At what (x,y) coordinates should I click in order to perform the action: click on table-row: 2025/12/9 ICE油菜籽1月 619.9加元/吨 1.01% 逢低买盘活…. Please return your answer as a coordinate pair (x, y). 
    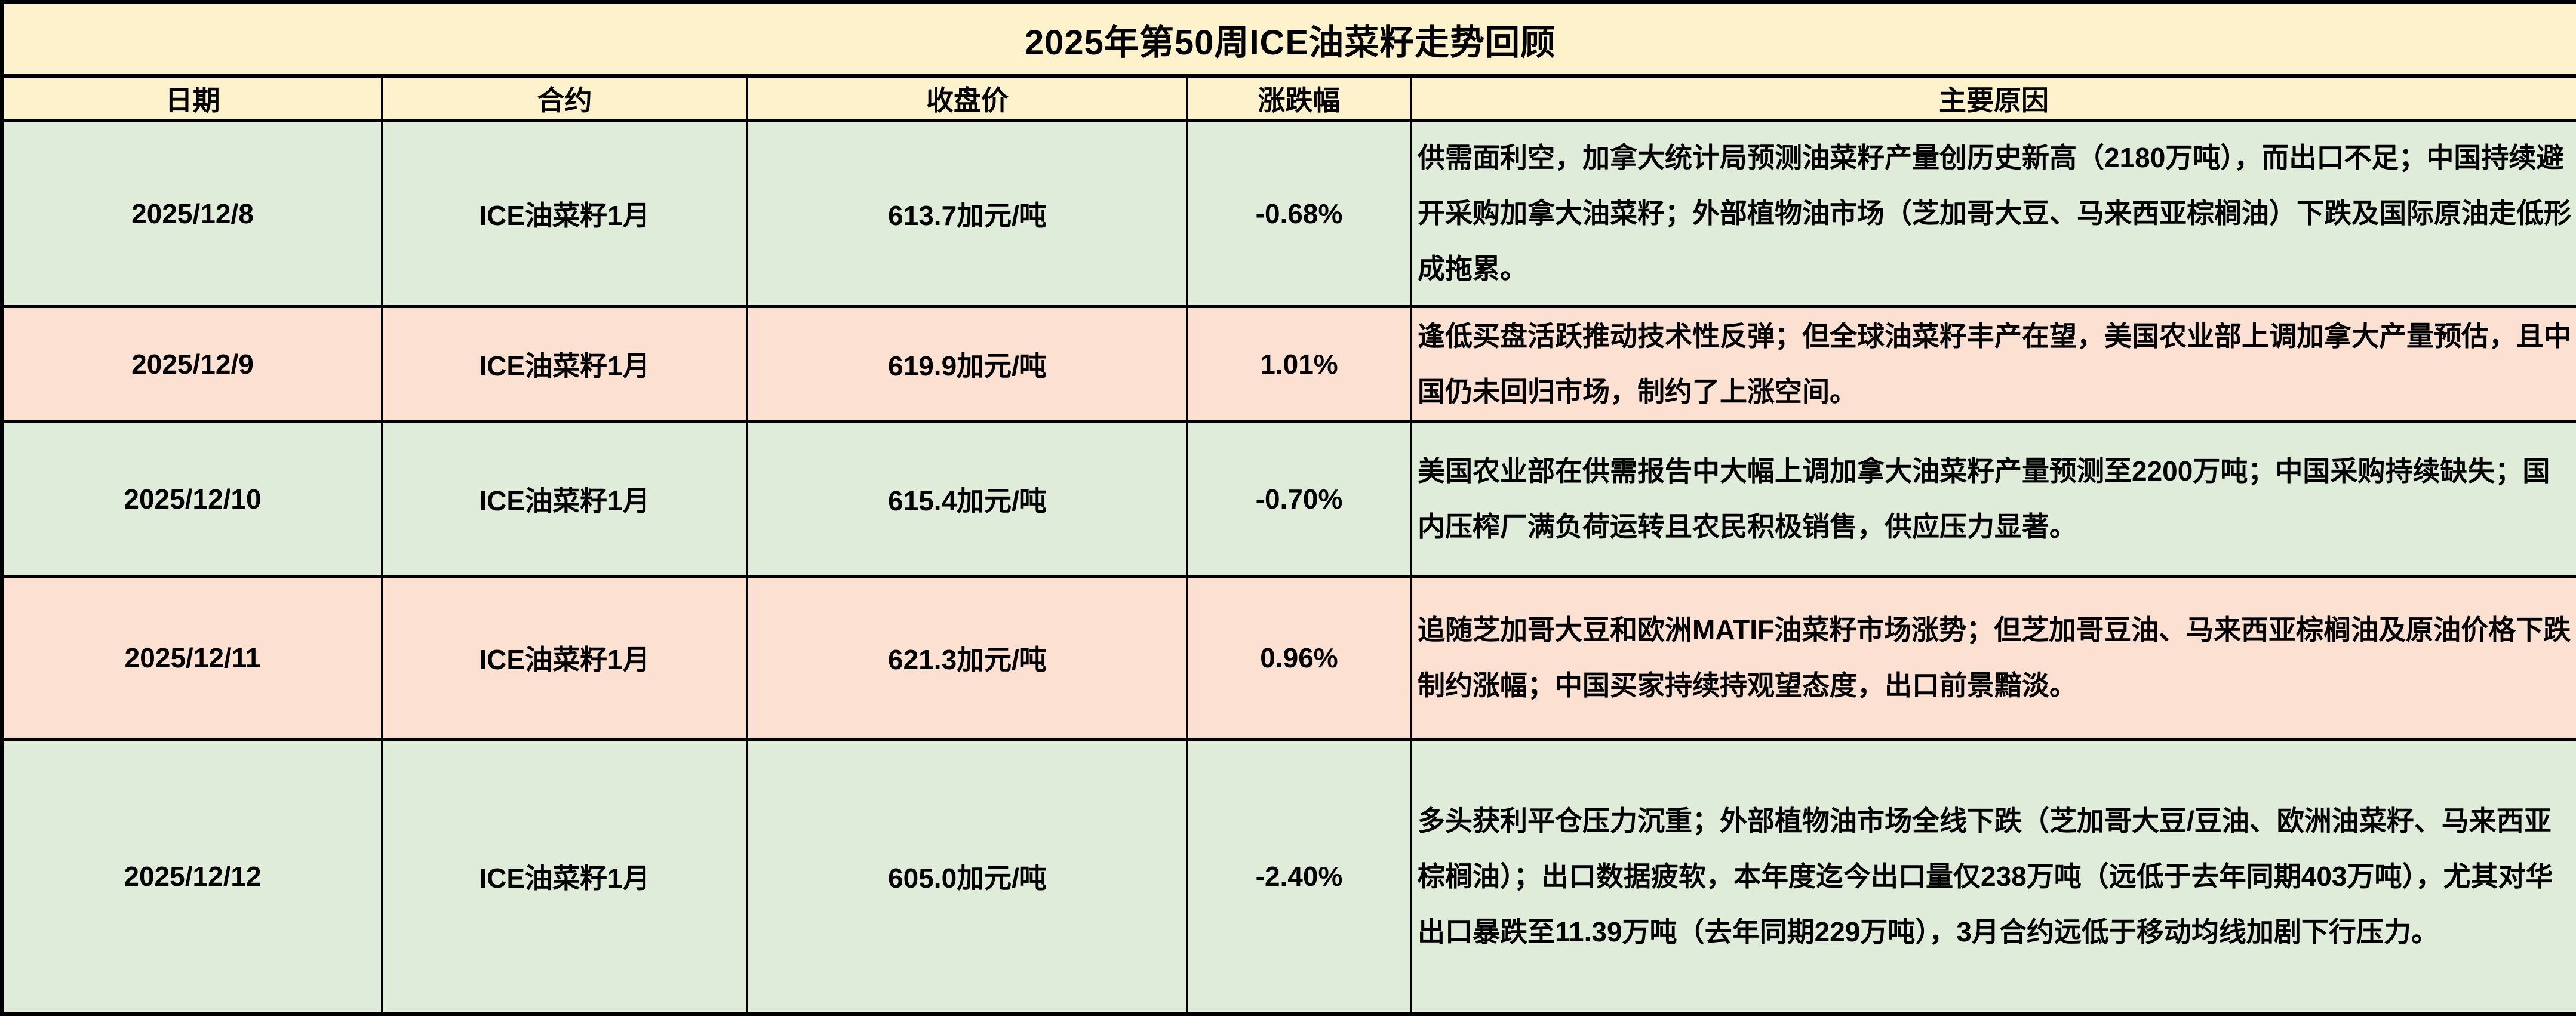
    Looking at the image, I should click on (1288, 364).